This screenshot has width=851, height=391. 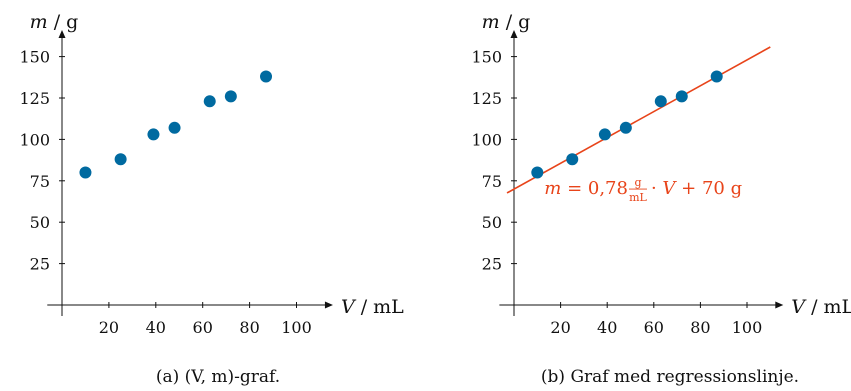 I want to click on regression-line, so click(x=638, y=120).